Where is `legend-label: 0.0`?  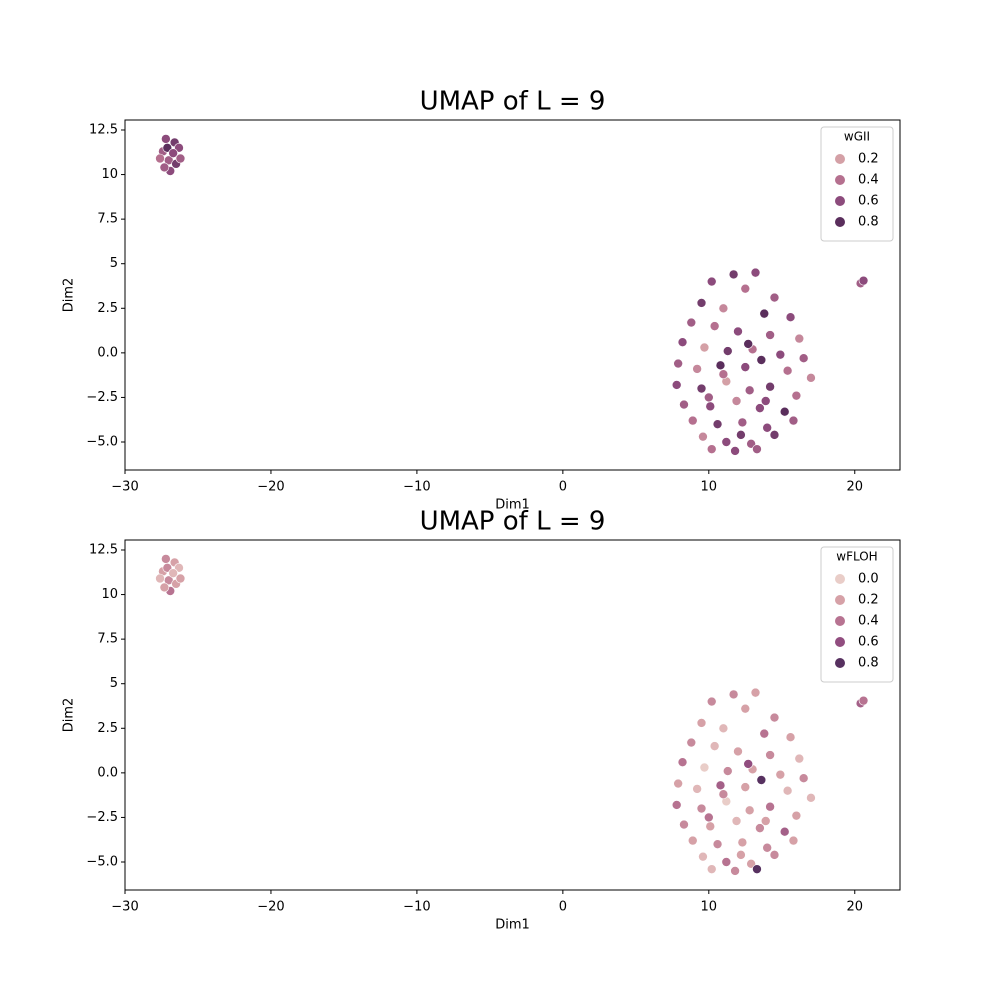 legend-label: 0.0 is located at coordinates (868, 579).